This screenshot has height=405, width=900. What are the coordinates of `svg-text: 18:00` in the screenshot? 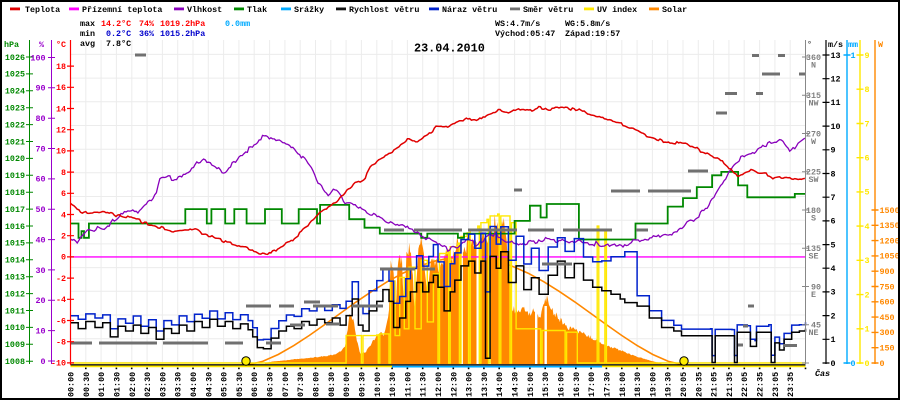 It's located at (623, 384).